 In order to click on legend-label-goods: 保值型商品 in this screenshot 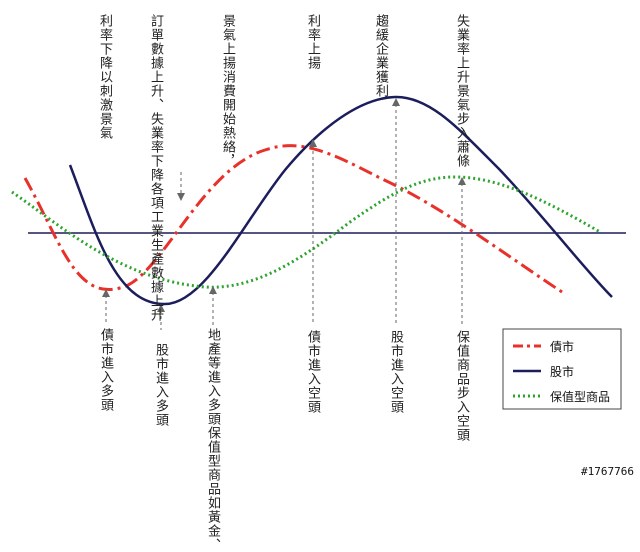, I will do `click(580, 397)`.